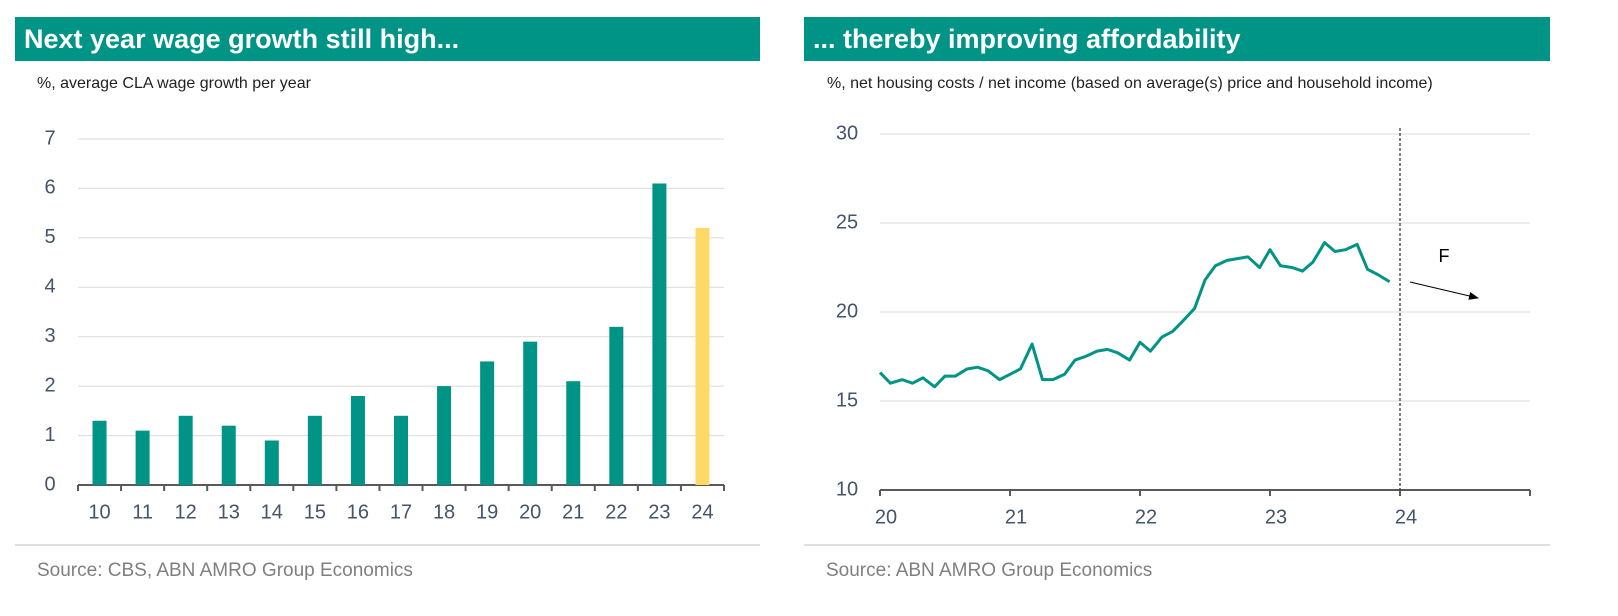 The width and height of the screenshot is (1618, 616). Describe the element at coordinates (49, 336) in the screenshot. I see `y-tick-label: 3` at that location.